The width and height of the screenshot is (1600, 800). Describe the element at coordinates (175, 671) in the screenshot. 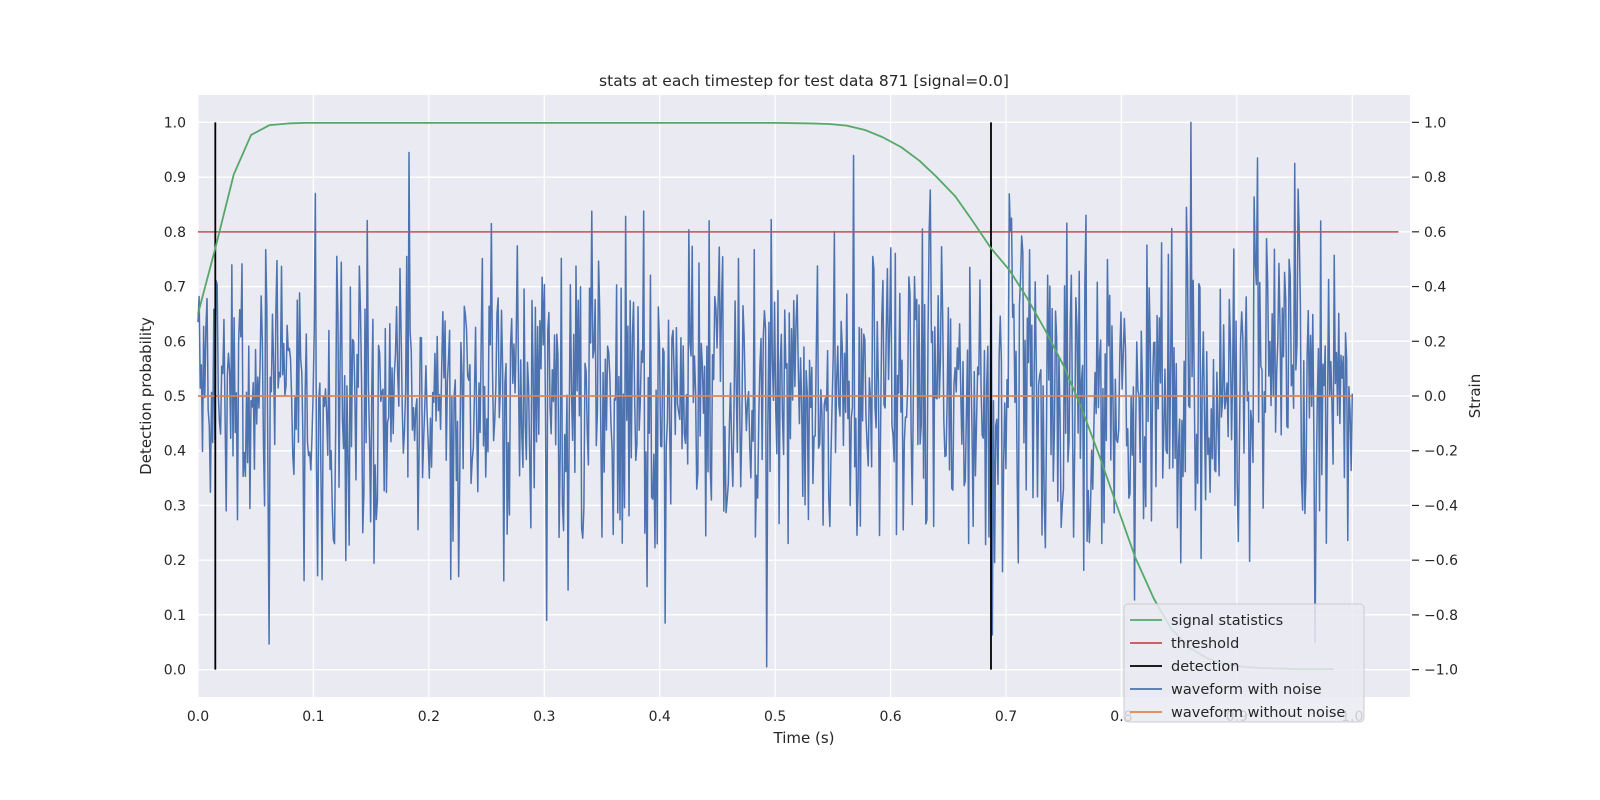

I see `y-tick-label: 0.0` at that location.